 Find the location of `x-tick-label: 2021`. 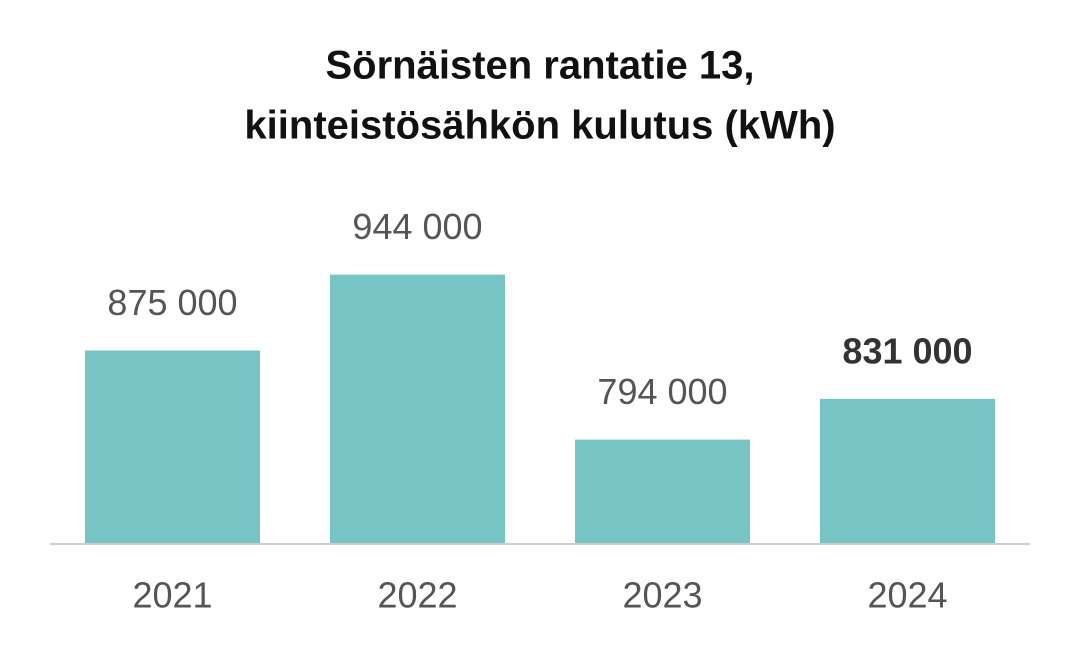

x-tick-label: 2021 is located at coordinates (172, 595).